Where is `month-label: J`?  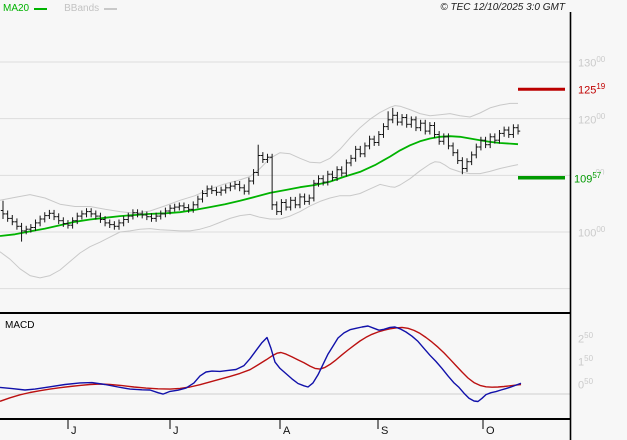 month-label: J is located at coordinates (176, 431).